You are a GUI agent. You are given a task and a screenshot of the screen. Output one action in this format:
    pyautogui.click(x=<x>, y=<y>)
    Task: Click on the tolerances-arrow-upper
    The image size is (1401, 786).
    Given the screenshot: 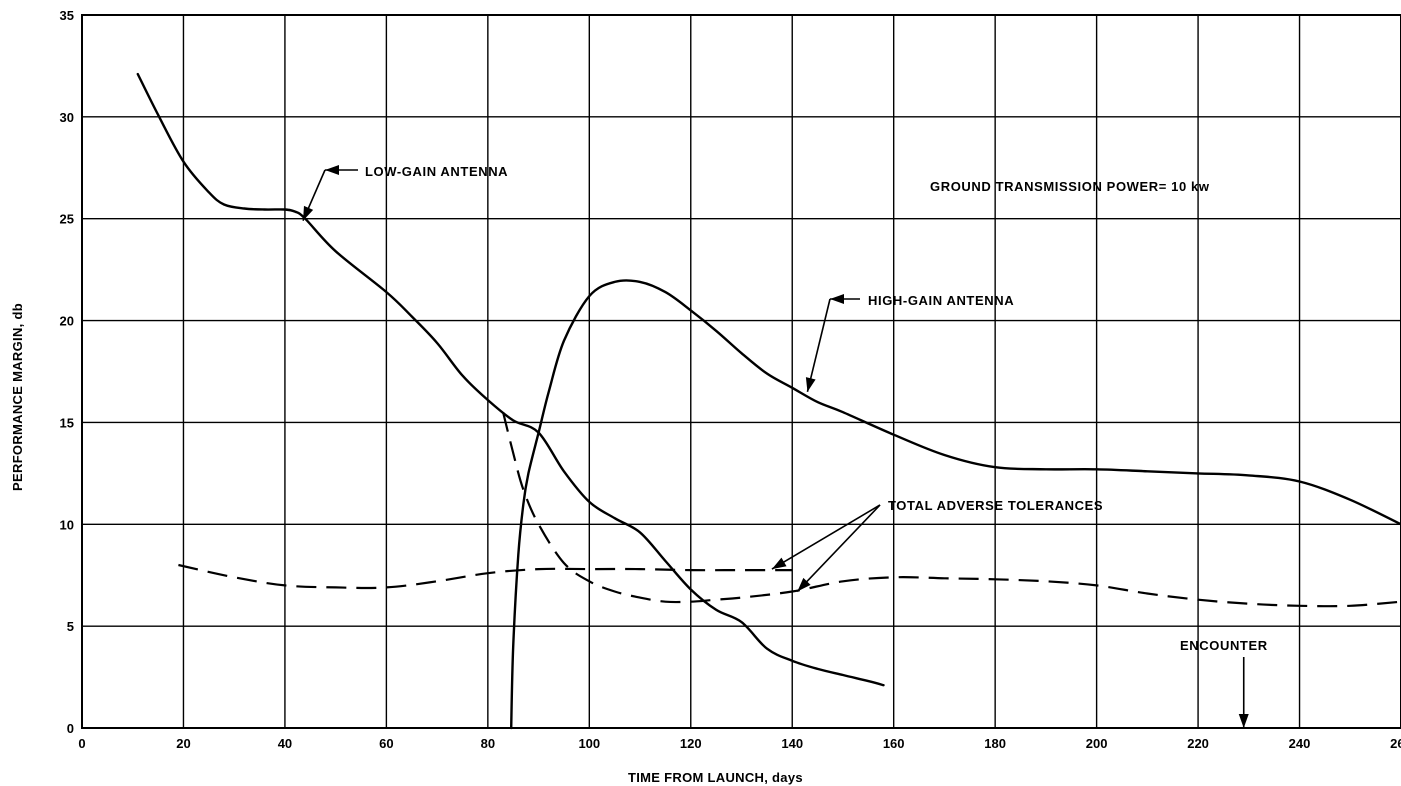 What is the action you would take?
    pyautogui.click(x=826, y=537)
    